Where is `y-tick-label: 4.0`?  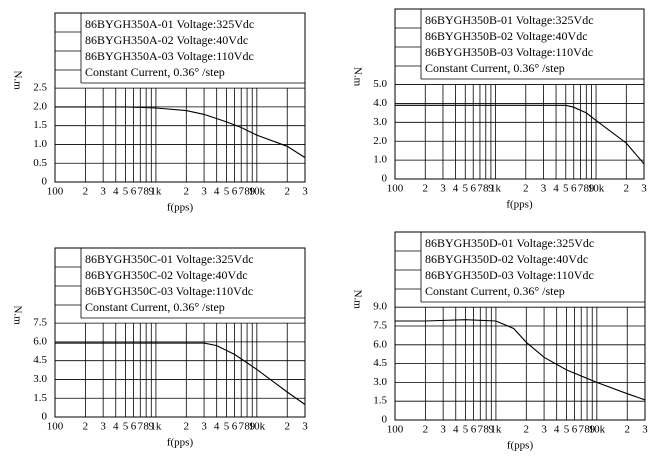
y-tick-label: 4.0 is located at coordinates (380, 103).